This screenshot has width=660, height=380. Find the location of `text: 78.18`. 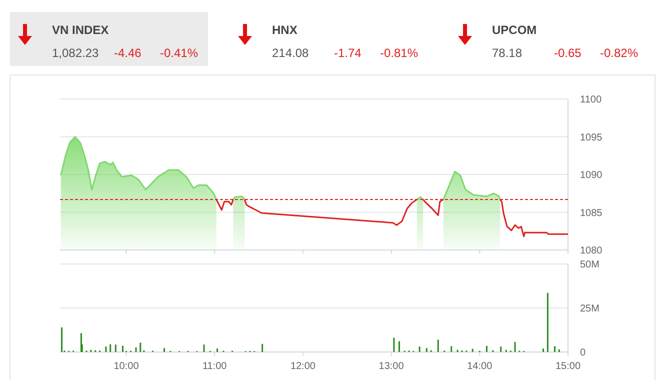

text: 78.18 is located at coordinates (507, 53).